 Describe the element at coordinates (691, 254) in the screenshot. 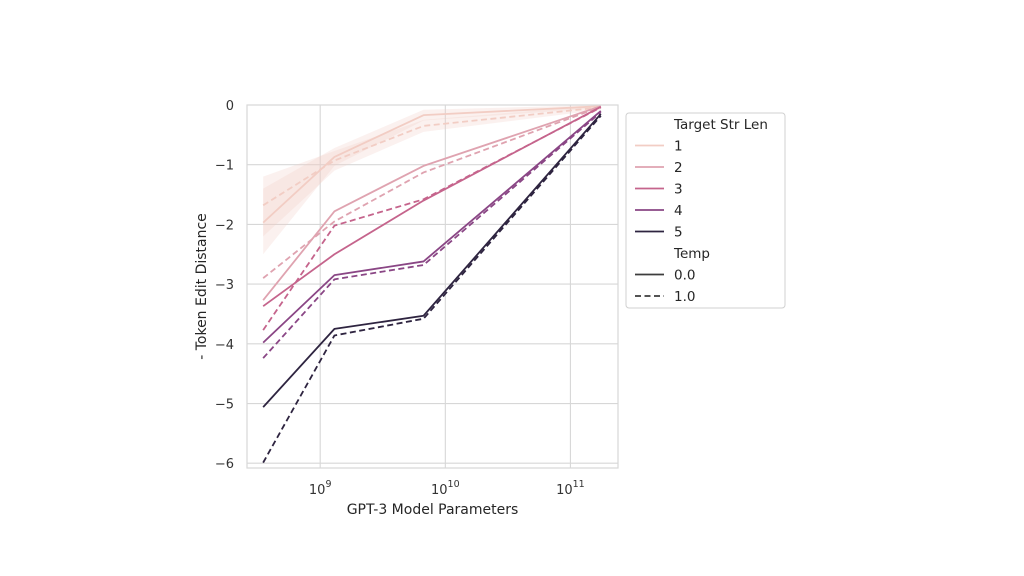

I see `legend-title-temp: Temp` at that location.